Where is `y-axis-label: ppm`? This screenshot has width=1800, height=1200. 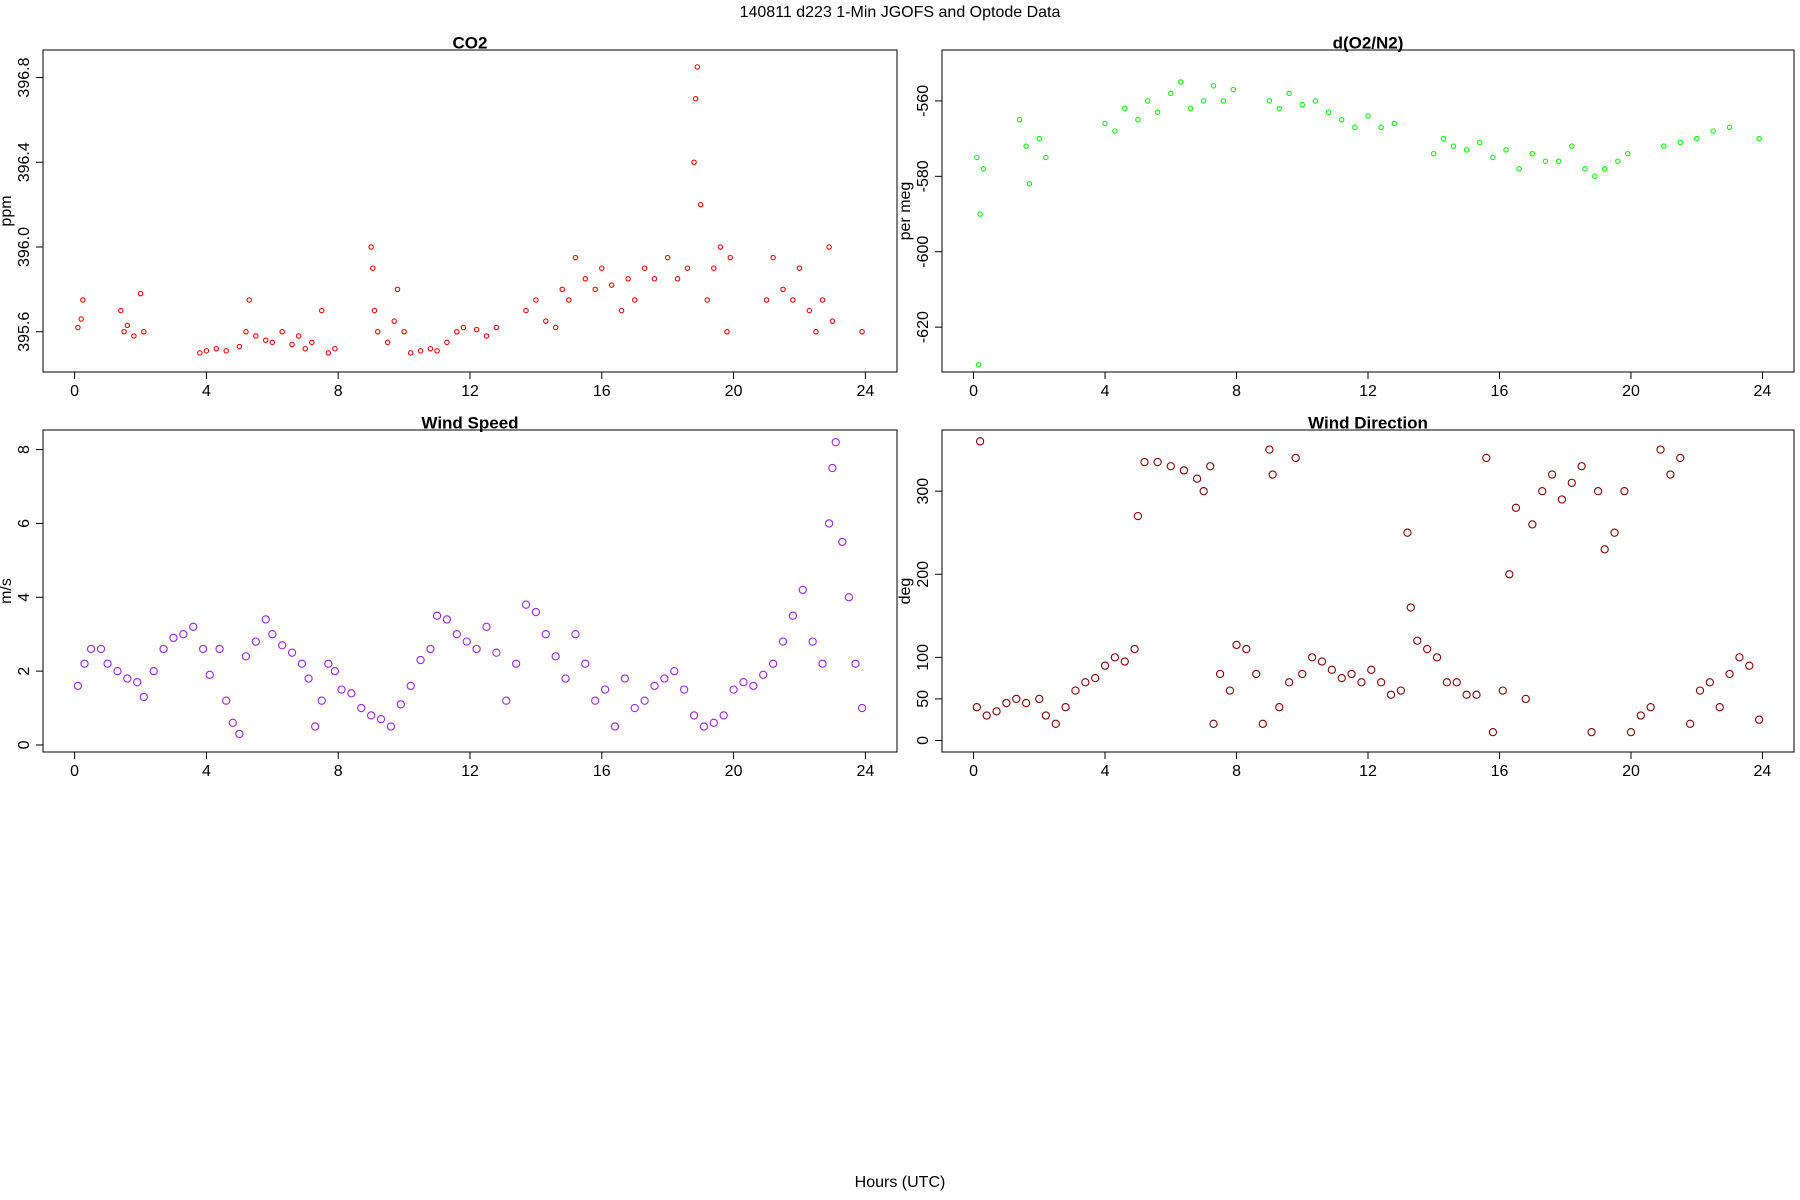 y-axis-label: ppm is located at coordinates (7, 210).